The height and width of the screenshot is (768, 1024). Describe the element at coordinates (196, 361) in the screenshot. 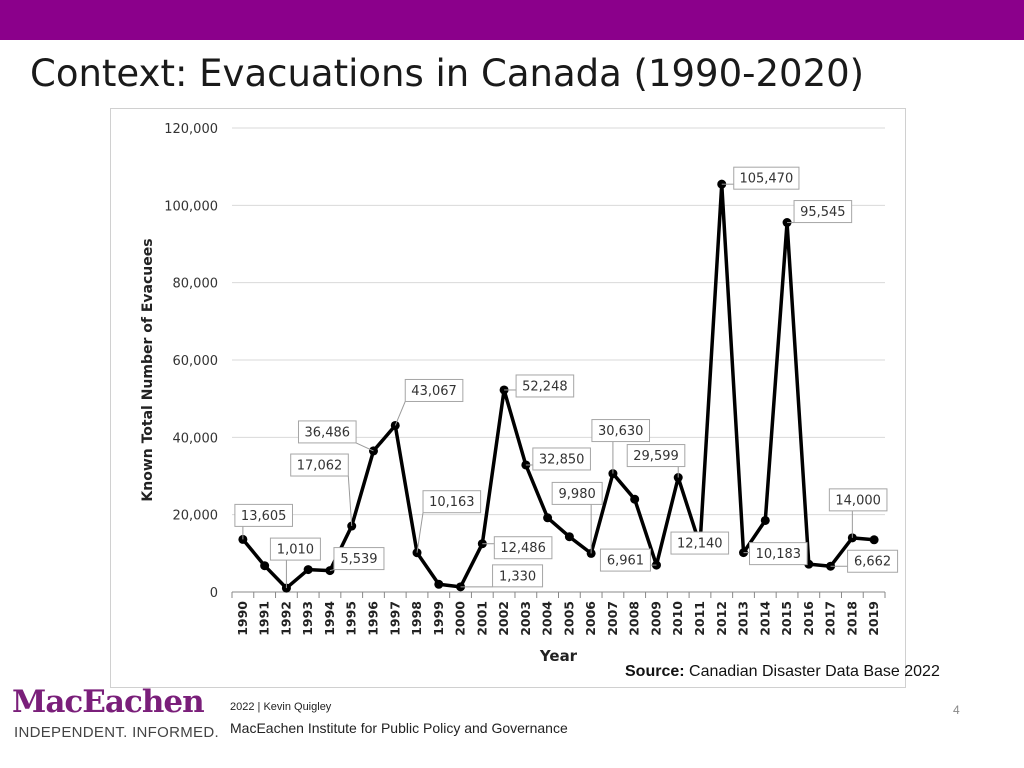

I see `y-tick-label: 60,000` at that location.